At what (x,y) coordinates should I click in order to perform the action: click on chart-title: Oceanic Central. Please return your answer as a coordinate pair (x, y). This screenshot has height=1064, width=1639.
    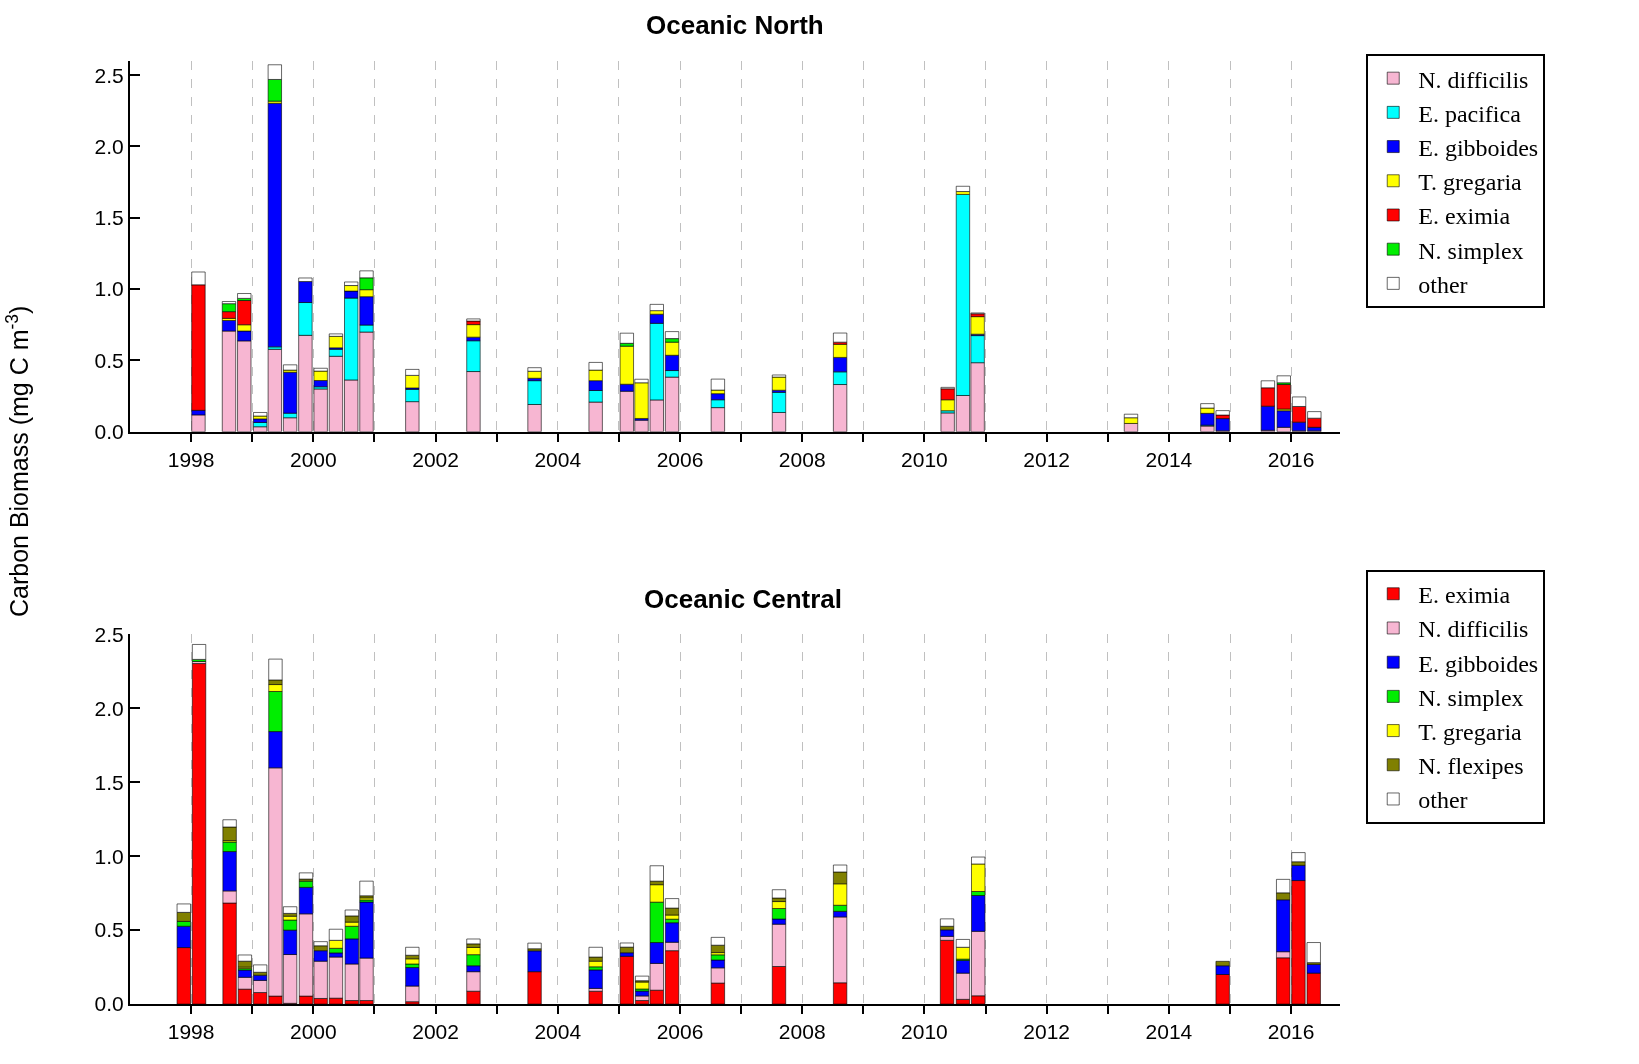
    Looking at the image, I should click on (743, 599).